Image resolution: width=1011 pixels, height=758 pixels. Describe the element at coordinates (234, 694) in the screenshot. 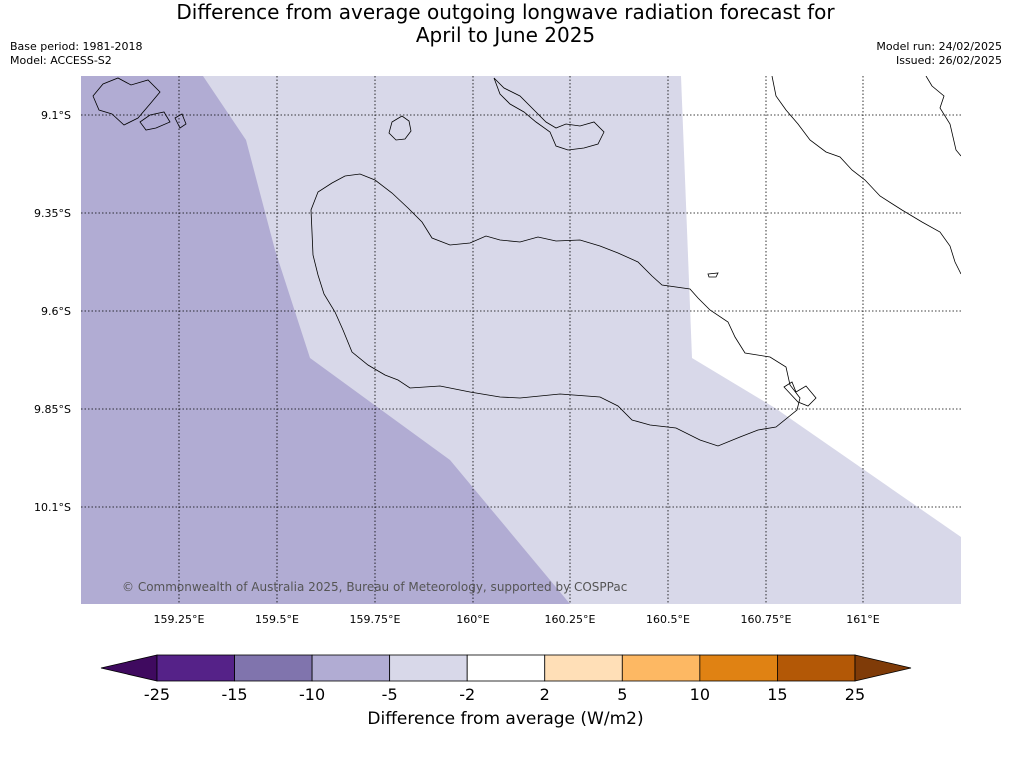

I see `colorbar-tick-label: -15` at that location.